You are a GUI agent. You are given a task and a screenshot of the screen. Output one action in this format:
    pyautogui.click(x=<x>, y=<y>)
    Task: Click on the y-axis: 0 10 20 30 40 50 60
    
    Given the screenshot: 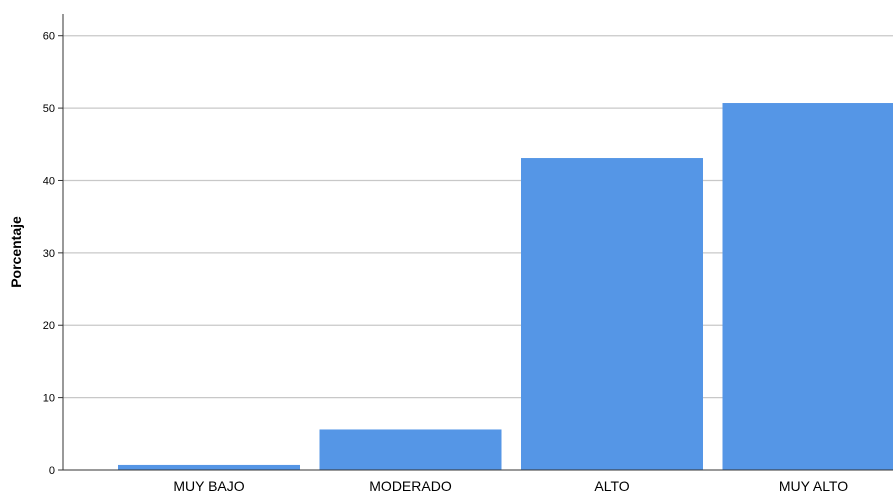 What is the action you would take?
    pyautogui.click(x=53, y=245)
    